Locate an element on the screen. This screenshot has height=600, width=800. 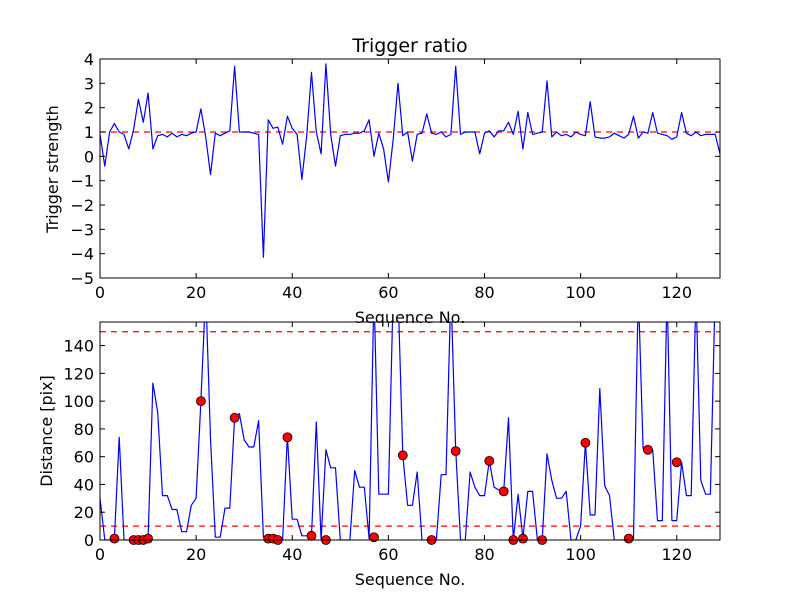
trigger-y-tick-label: −3 is located at coordinates (82, 229).